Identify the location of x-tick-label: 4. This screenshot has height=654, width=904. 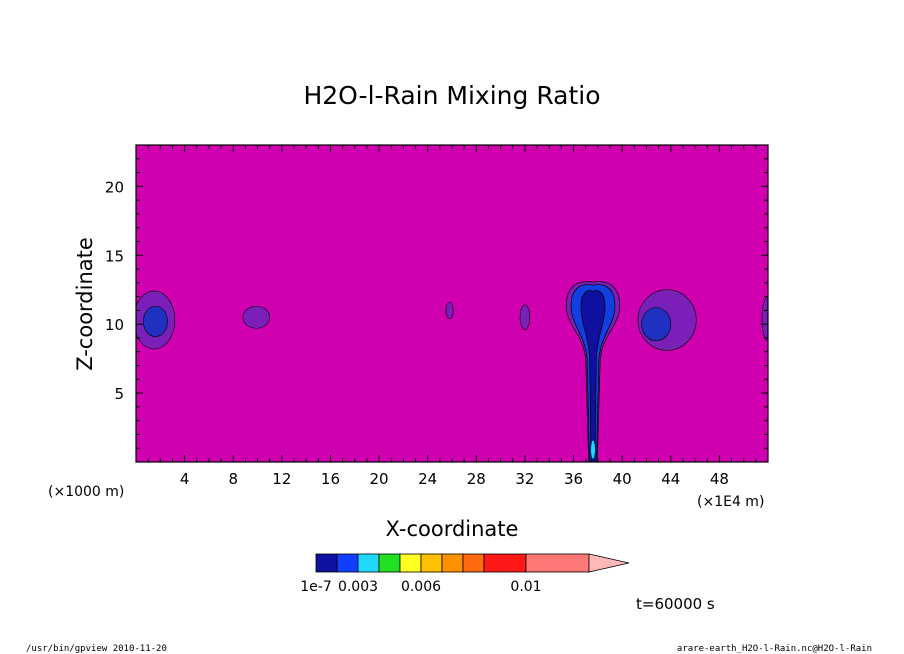
(185, 479).